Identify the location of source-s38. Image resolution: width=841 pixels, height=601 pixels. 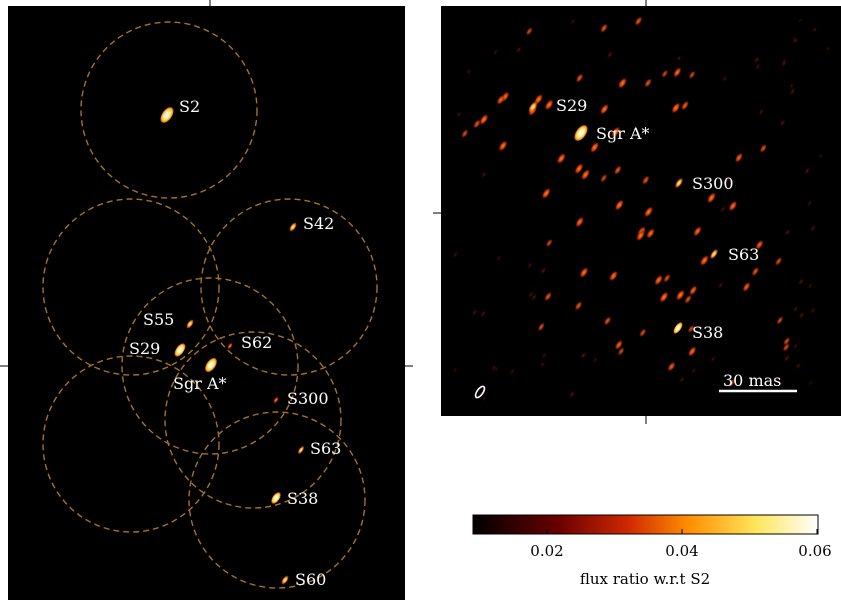
(276, 498).